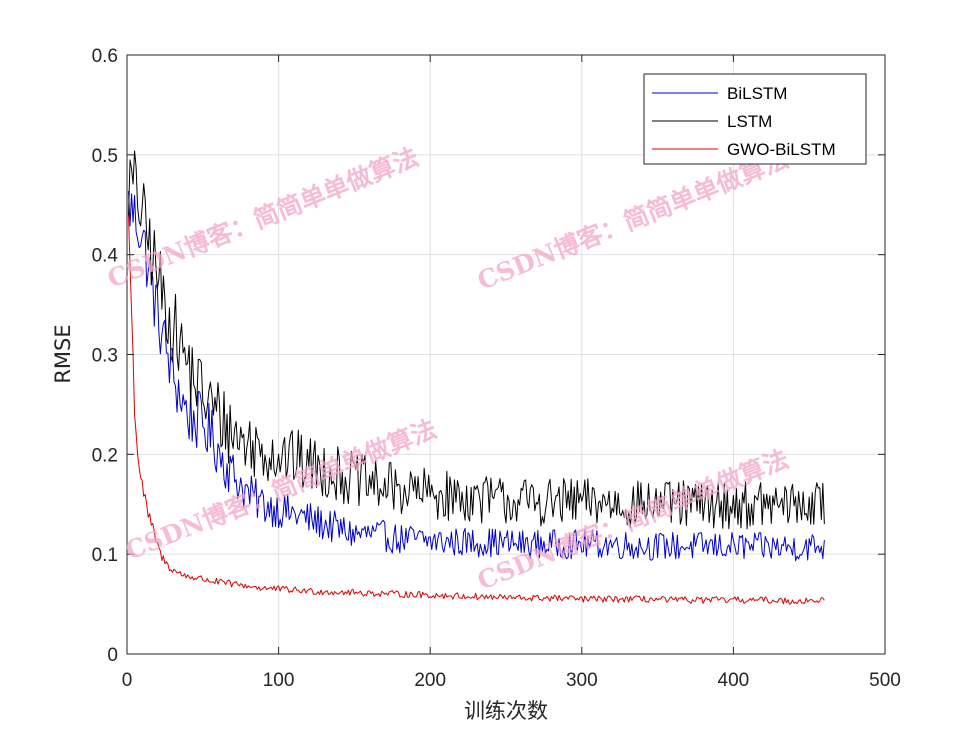 The height and width of the screenshot is (735, 980). Describe the element at coordinates (105, 56) in the screenshot. I see `y-tick-label: 0.6` at that location.